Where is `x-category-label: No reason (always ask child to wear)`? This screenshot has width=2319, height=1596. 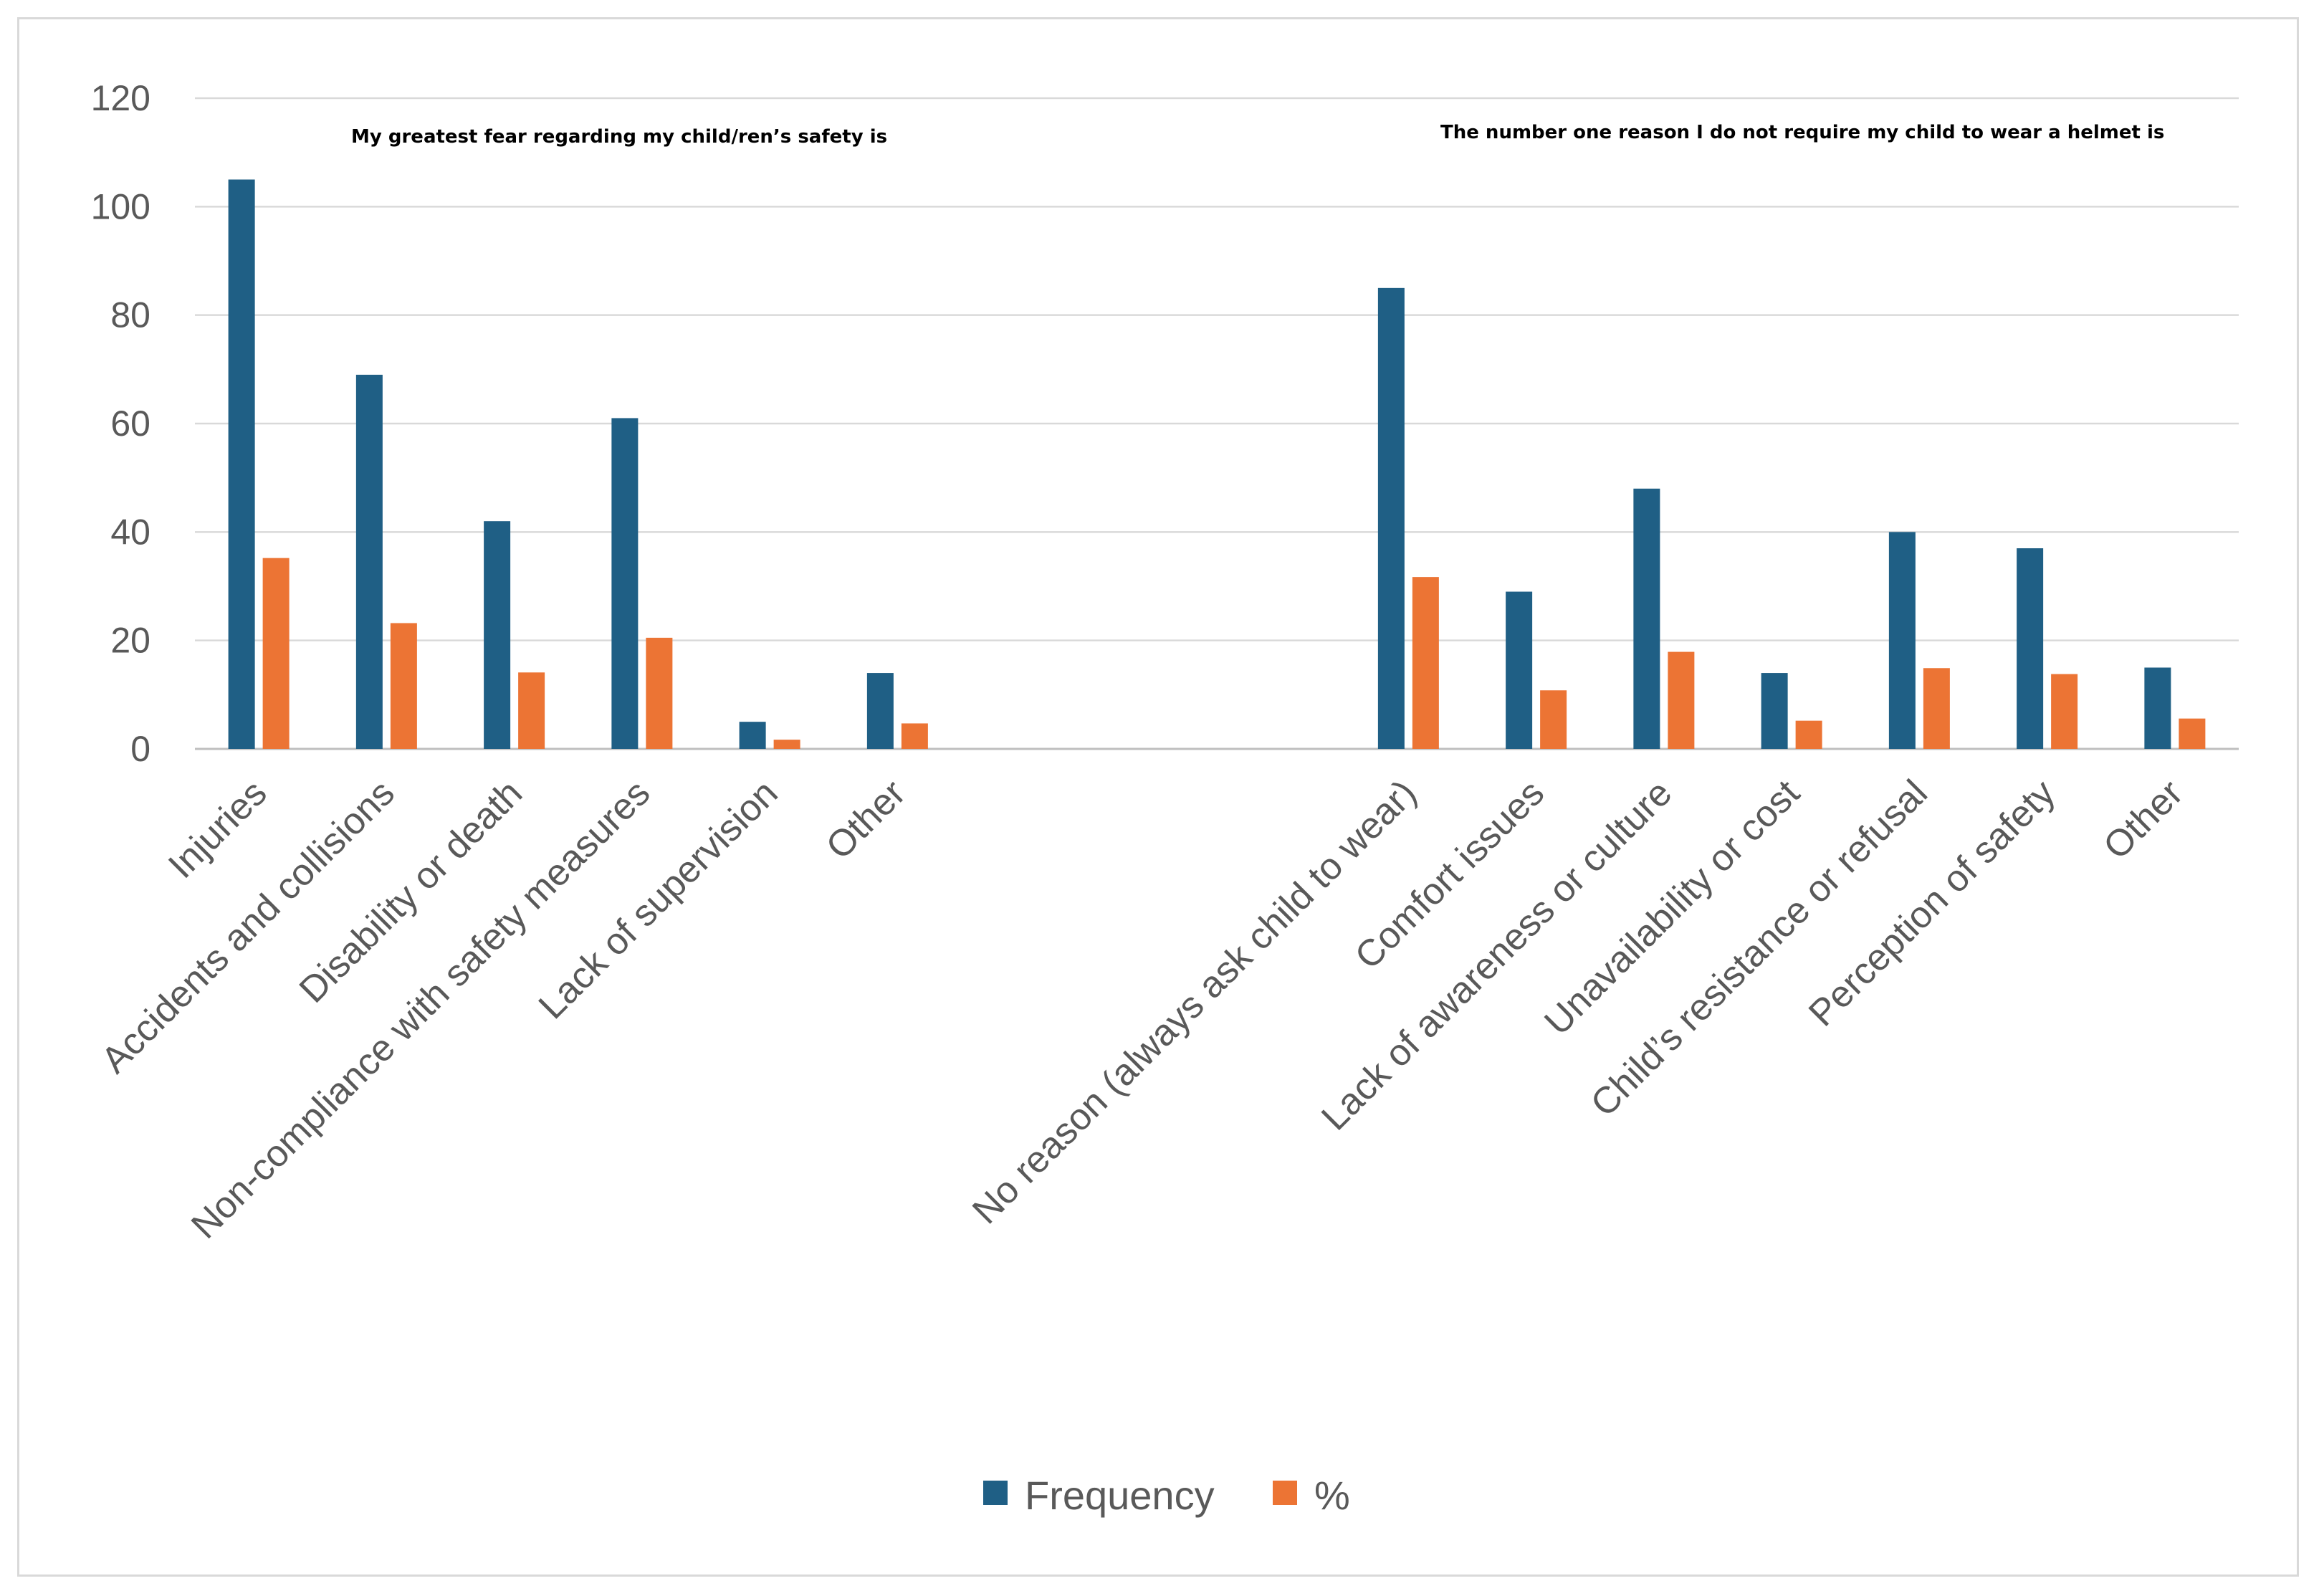 x-category-label: No reason (always ask child to wear) is located at coordinates (1195, 1002).